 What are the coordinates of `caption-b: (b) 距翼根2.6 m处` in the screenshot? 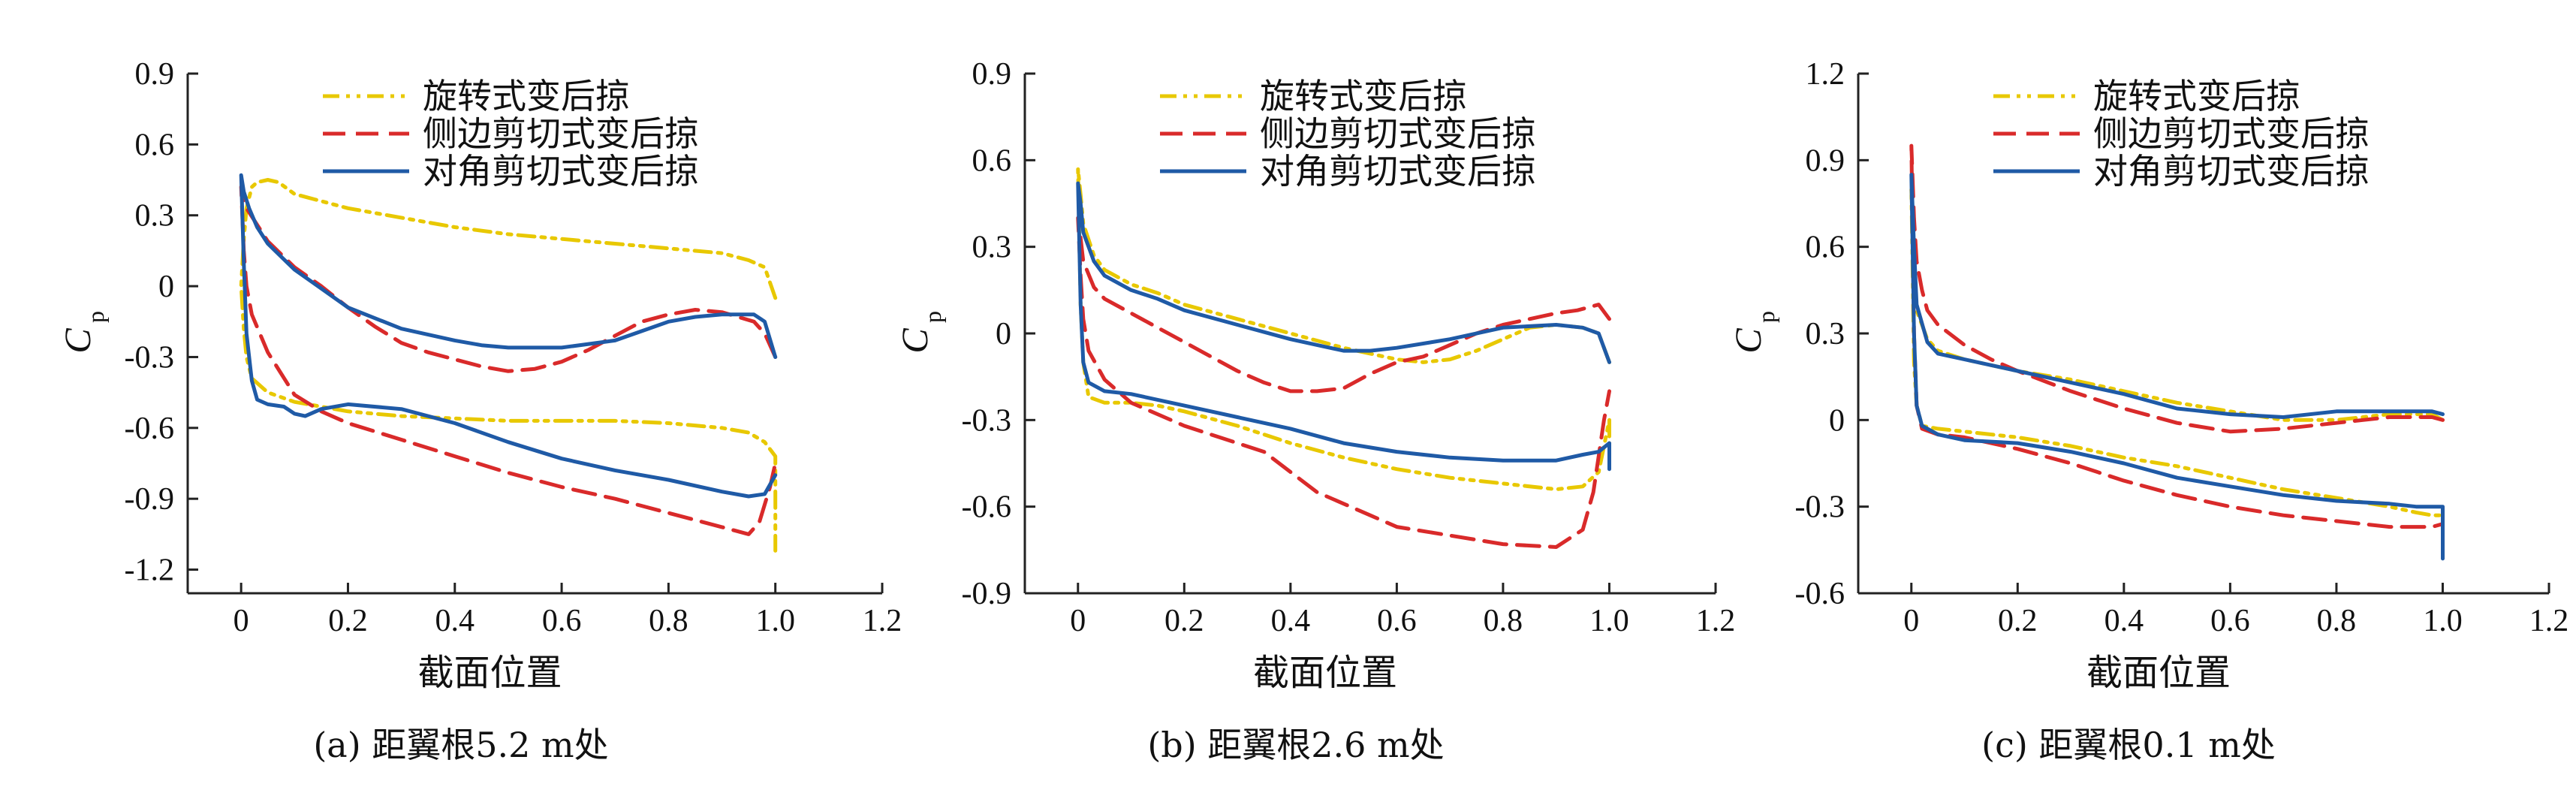 It's located at (1295, 745).